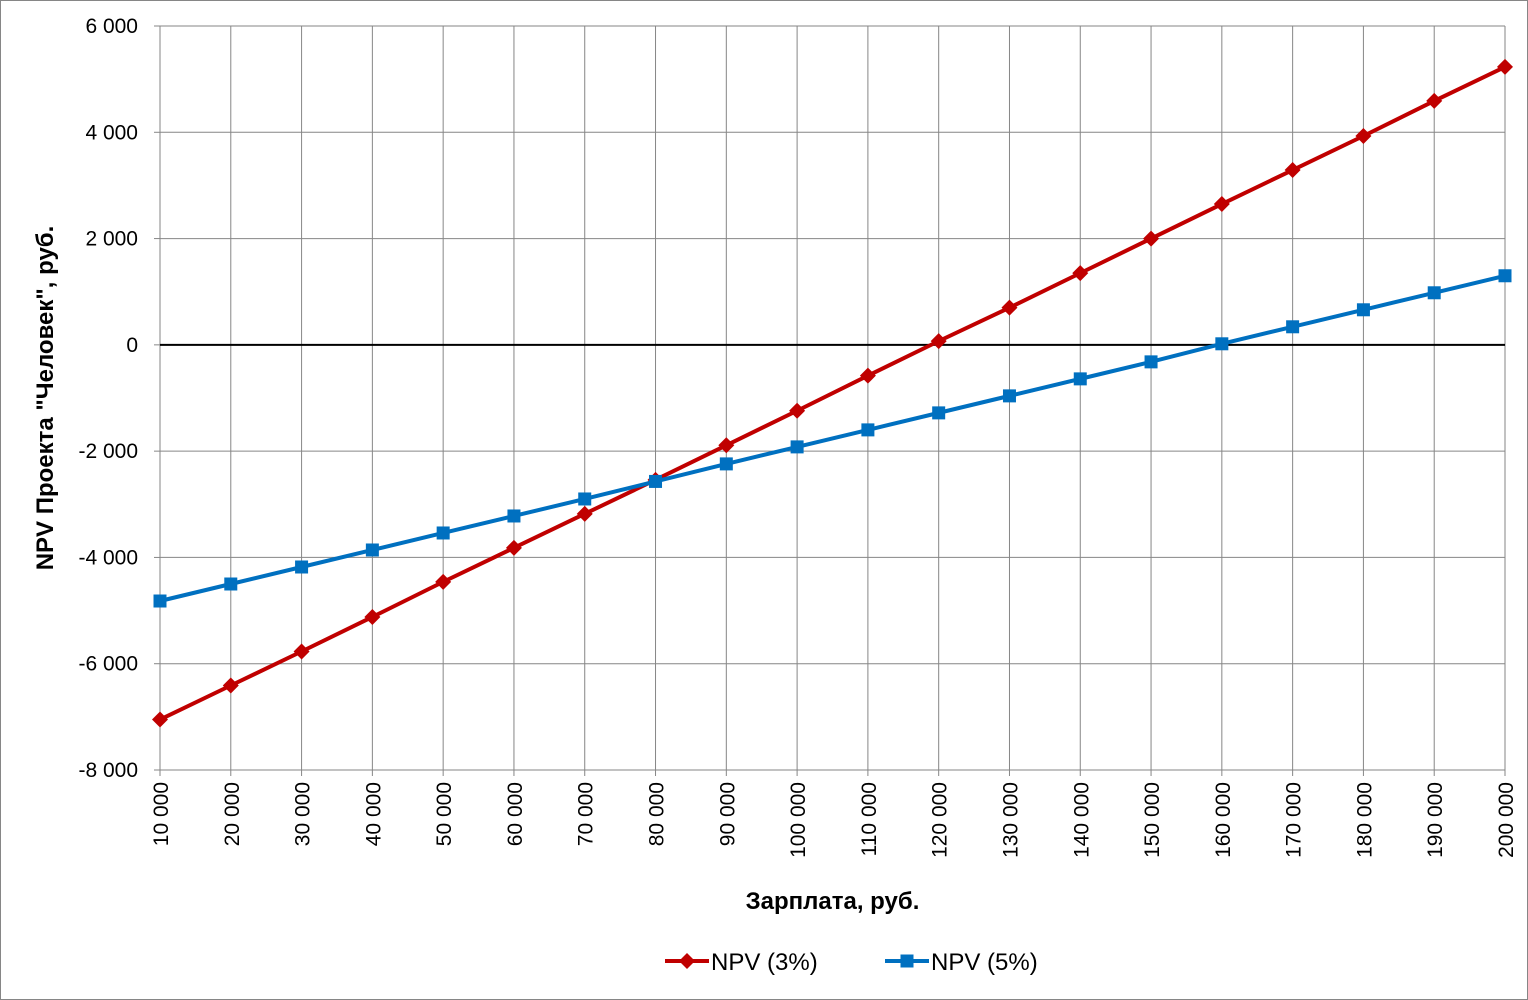 The height and width of the screenshot is (1000, 1528). What do you see at coordinates (515, 814) in the screenshot?
I see `x-tick-label: 60 000` at bounding box center [515, 814].